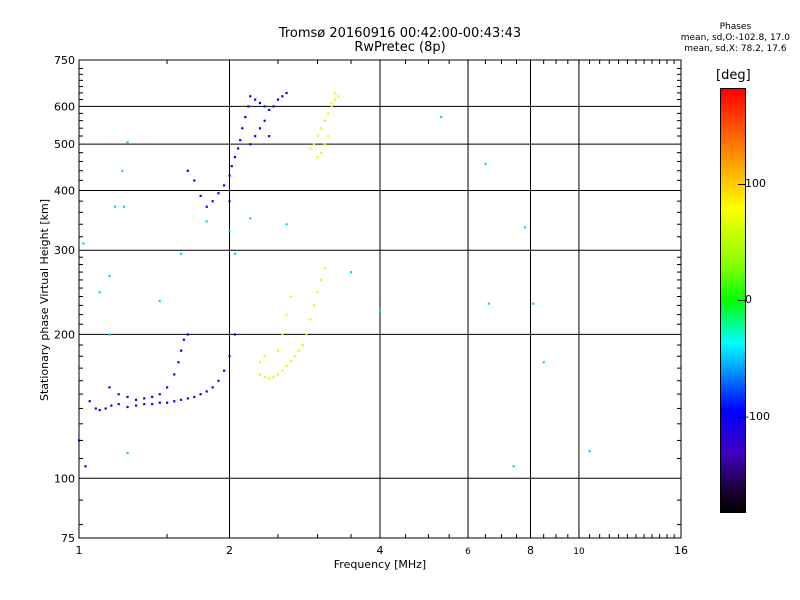 Image resolution: width=800 pixels, height=600 pixels. What do you see at coordinates (380, 564) in the screenshot?
I see `x-axis-label: Frequency [MHz]` at bounding box center [380, 564].